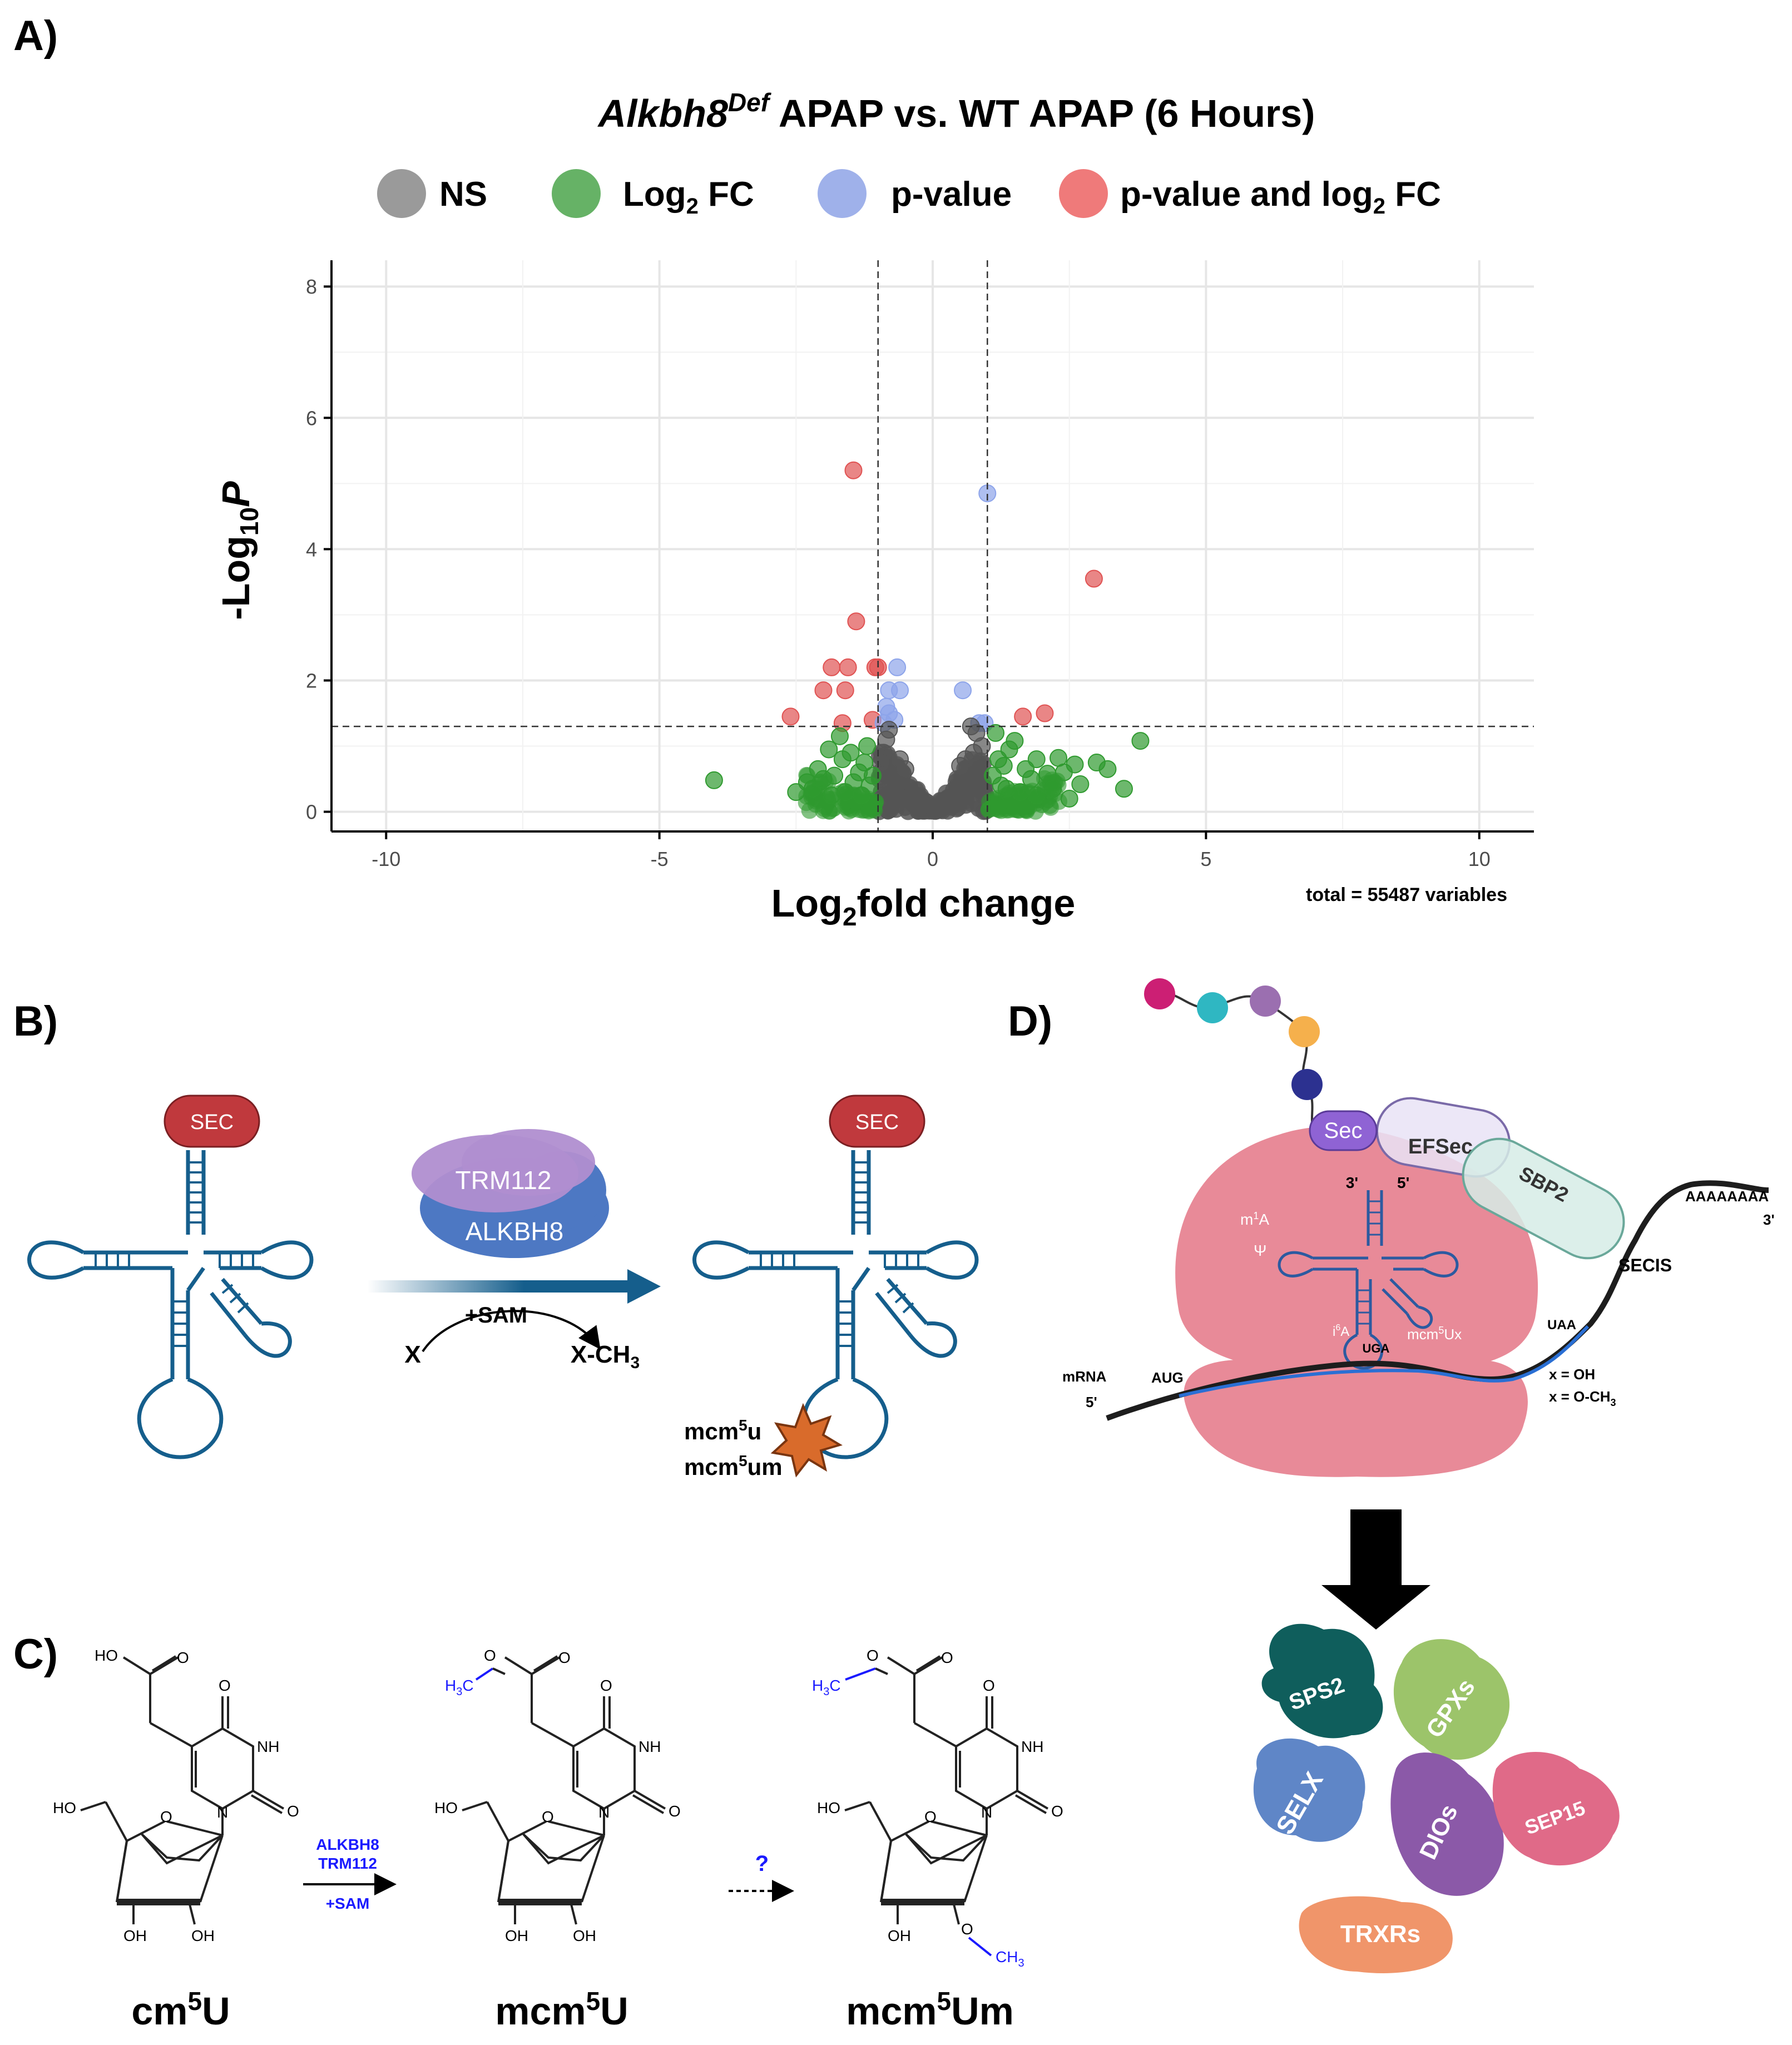  Describe the element at coordinates (842, 193) in the screenshot. I see `legend-marker-pvalue` at that location.